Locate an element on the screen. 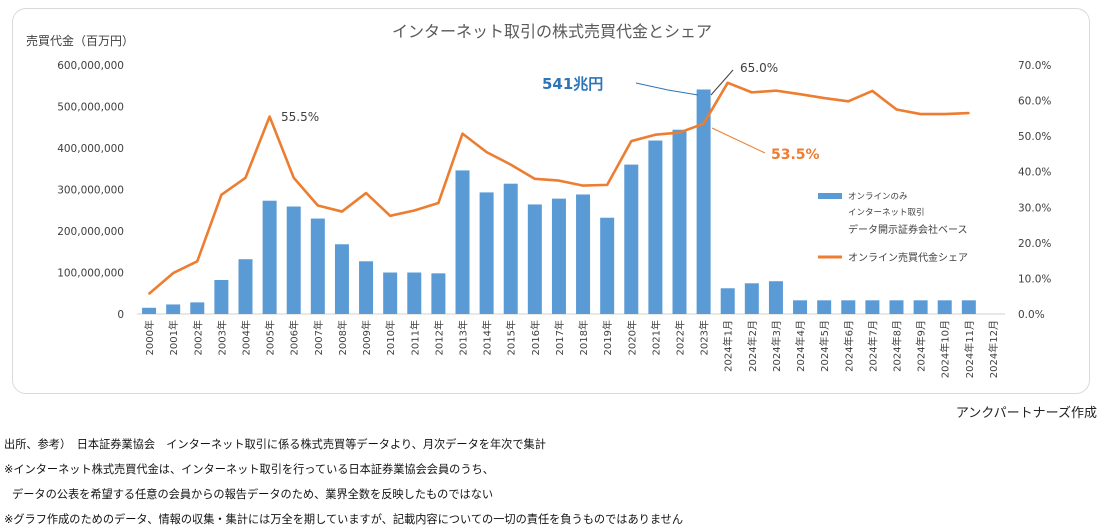  x-tick-label: 2015年 is located at coordinates (511, 337).